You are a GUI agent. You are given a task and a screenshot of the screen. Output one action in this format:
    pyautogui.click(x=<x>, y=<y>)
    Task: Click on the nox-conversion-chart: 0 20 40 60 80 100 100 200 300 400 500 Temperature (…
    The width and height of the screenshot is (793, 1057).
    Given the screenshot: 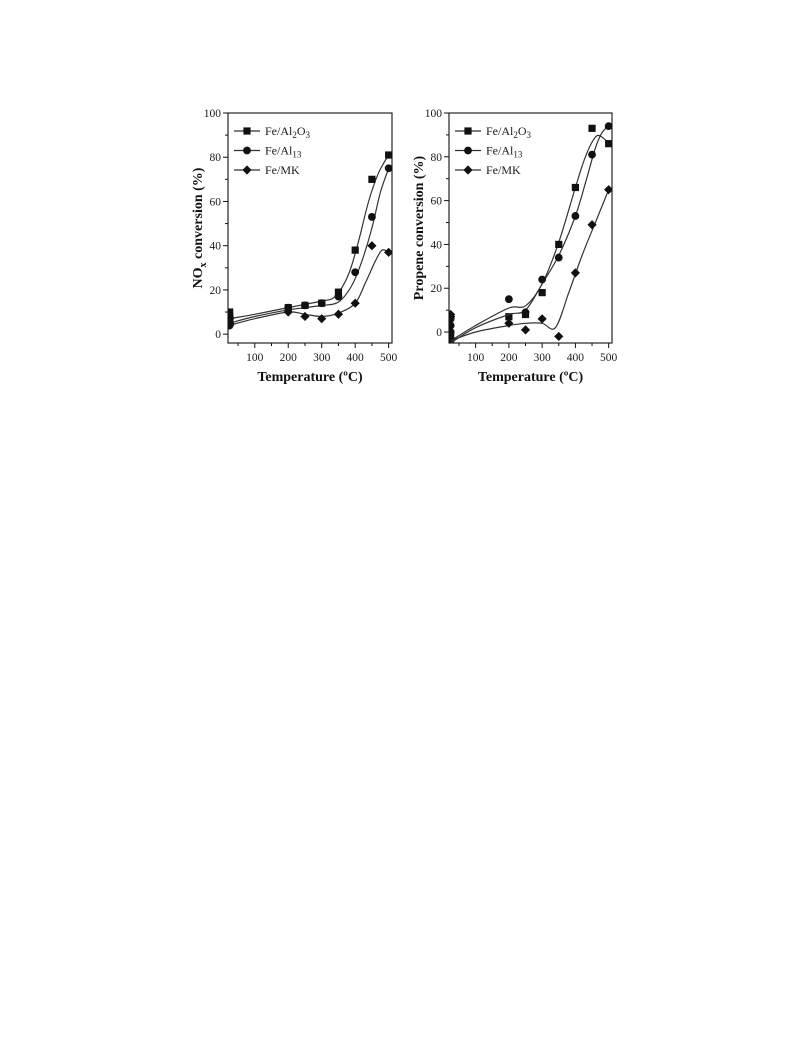 What is the action you would take?
    pyautogui.click(x=294, y=246)
    